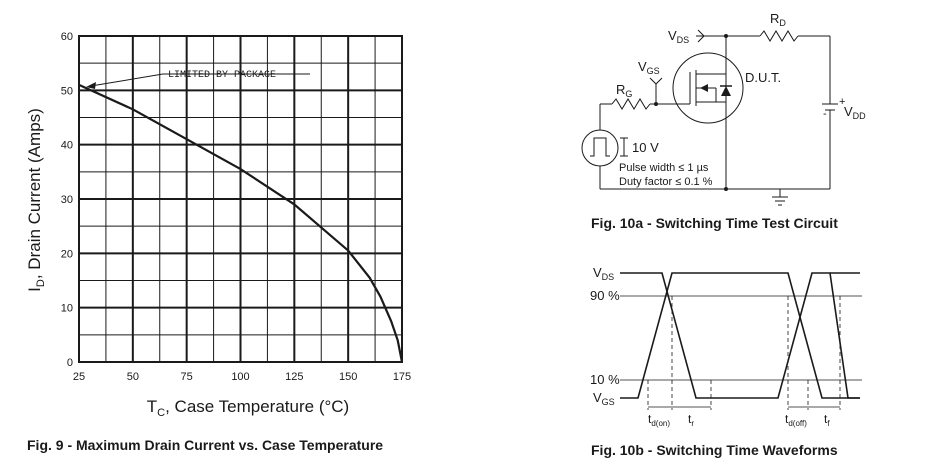  I want to click on y-tick-label: 0, so click(70, 363).